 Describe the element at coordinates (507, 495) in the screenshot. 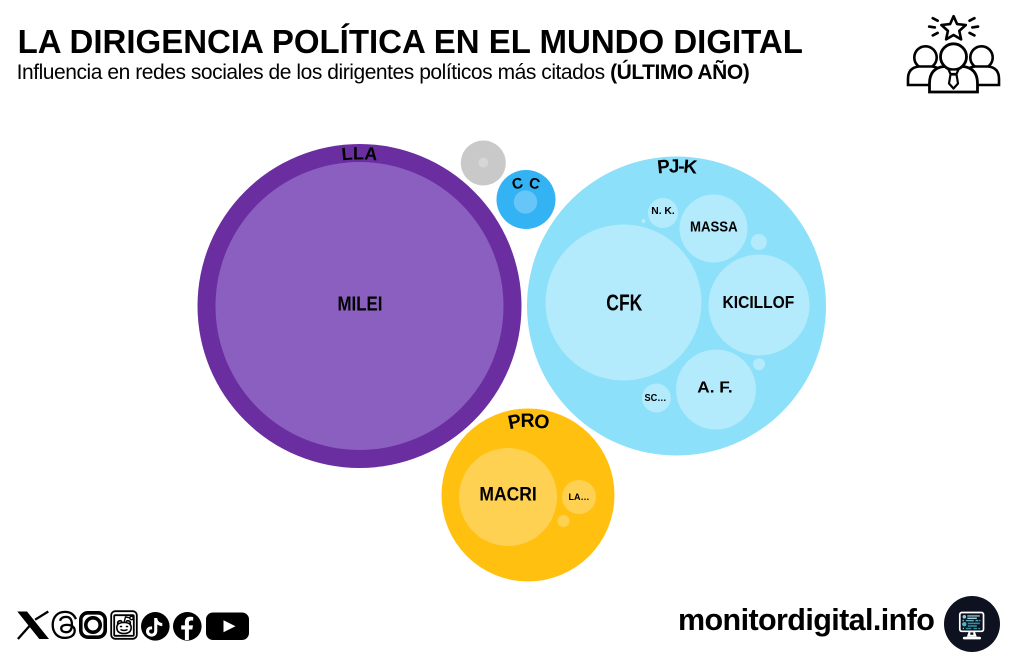

I see `svg-text: MACRI` at that location.